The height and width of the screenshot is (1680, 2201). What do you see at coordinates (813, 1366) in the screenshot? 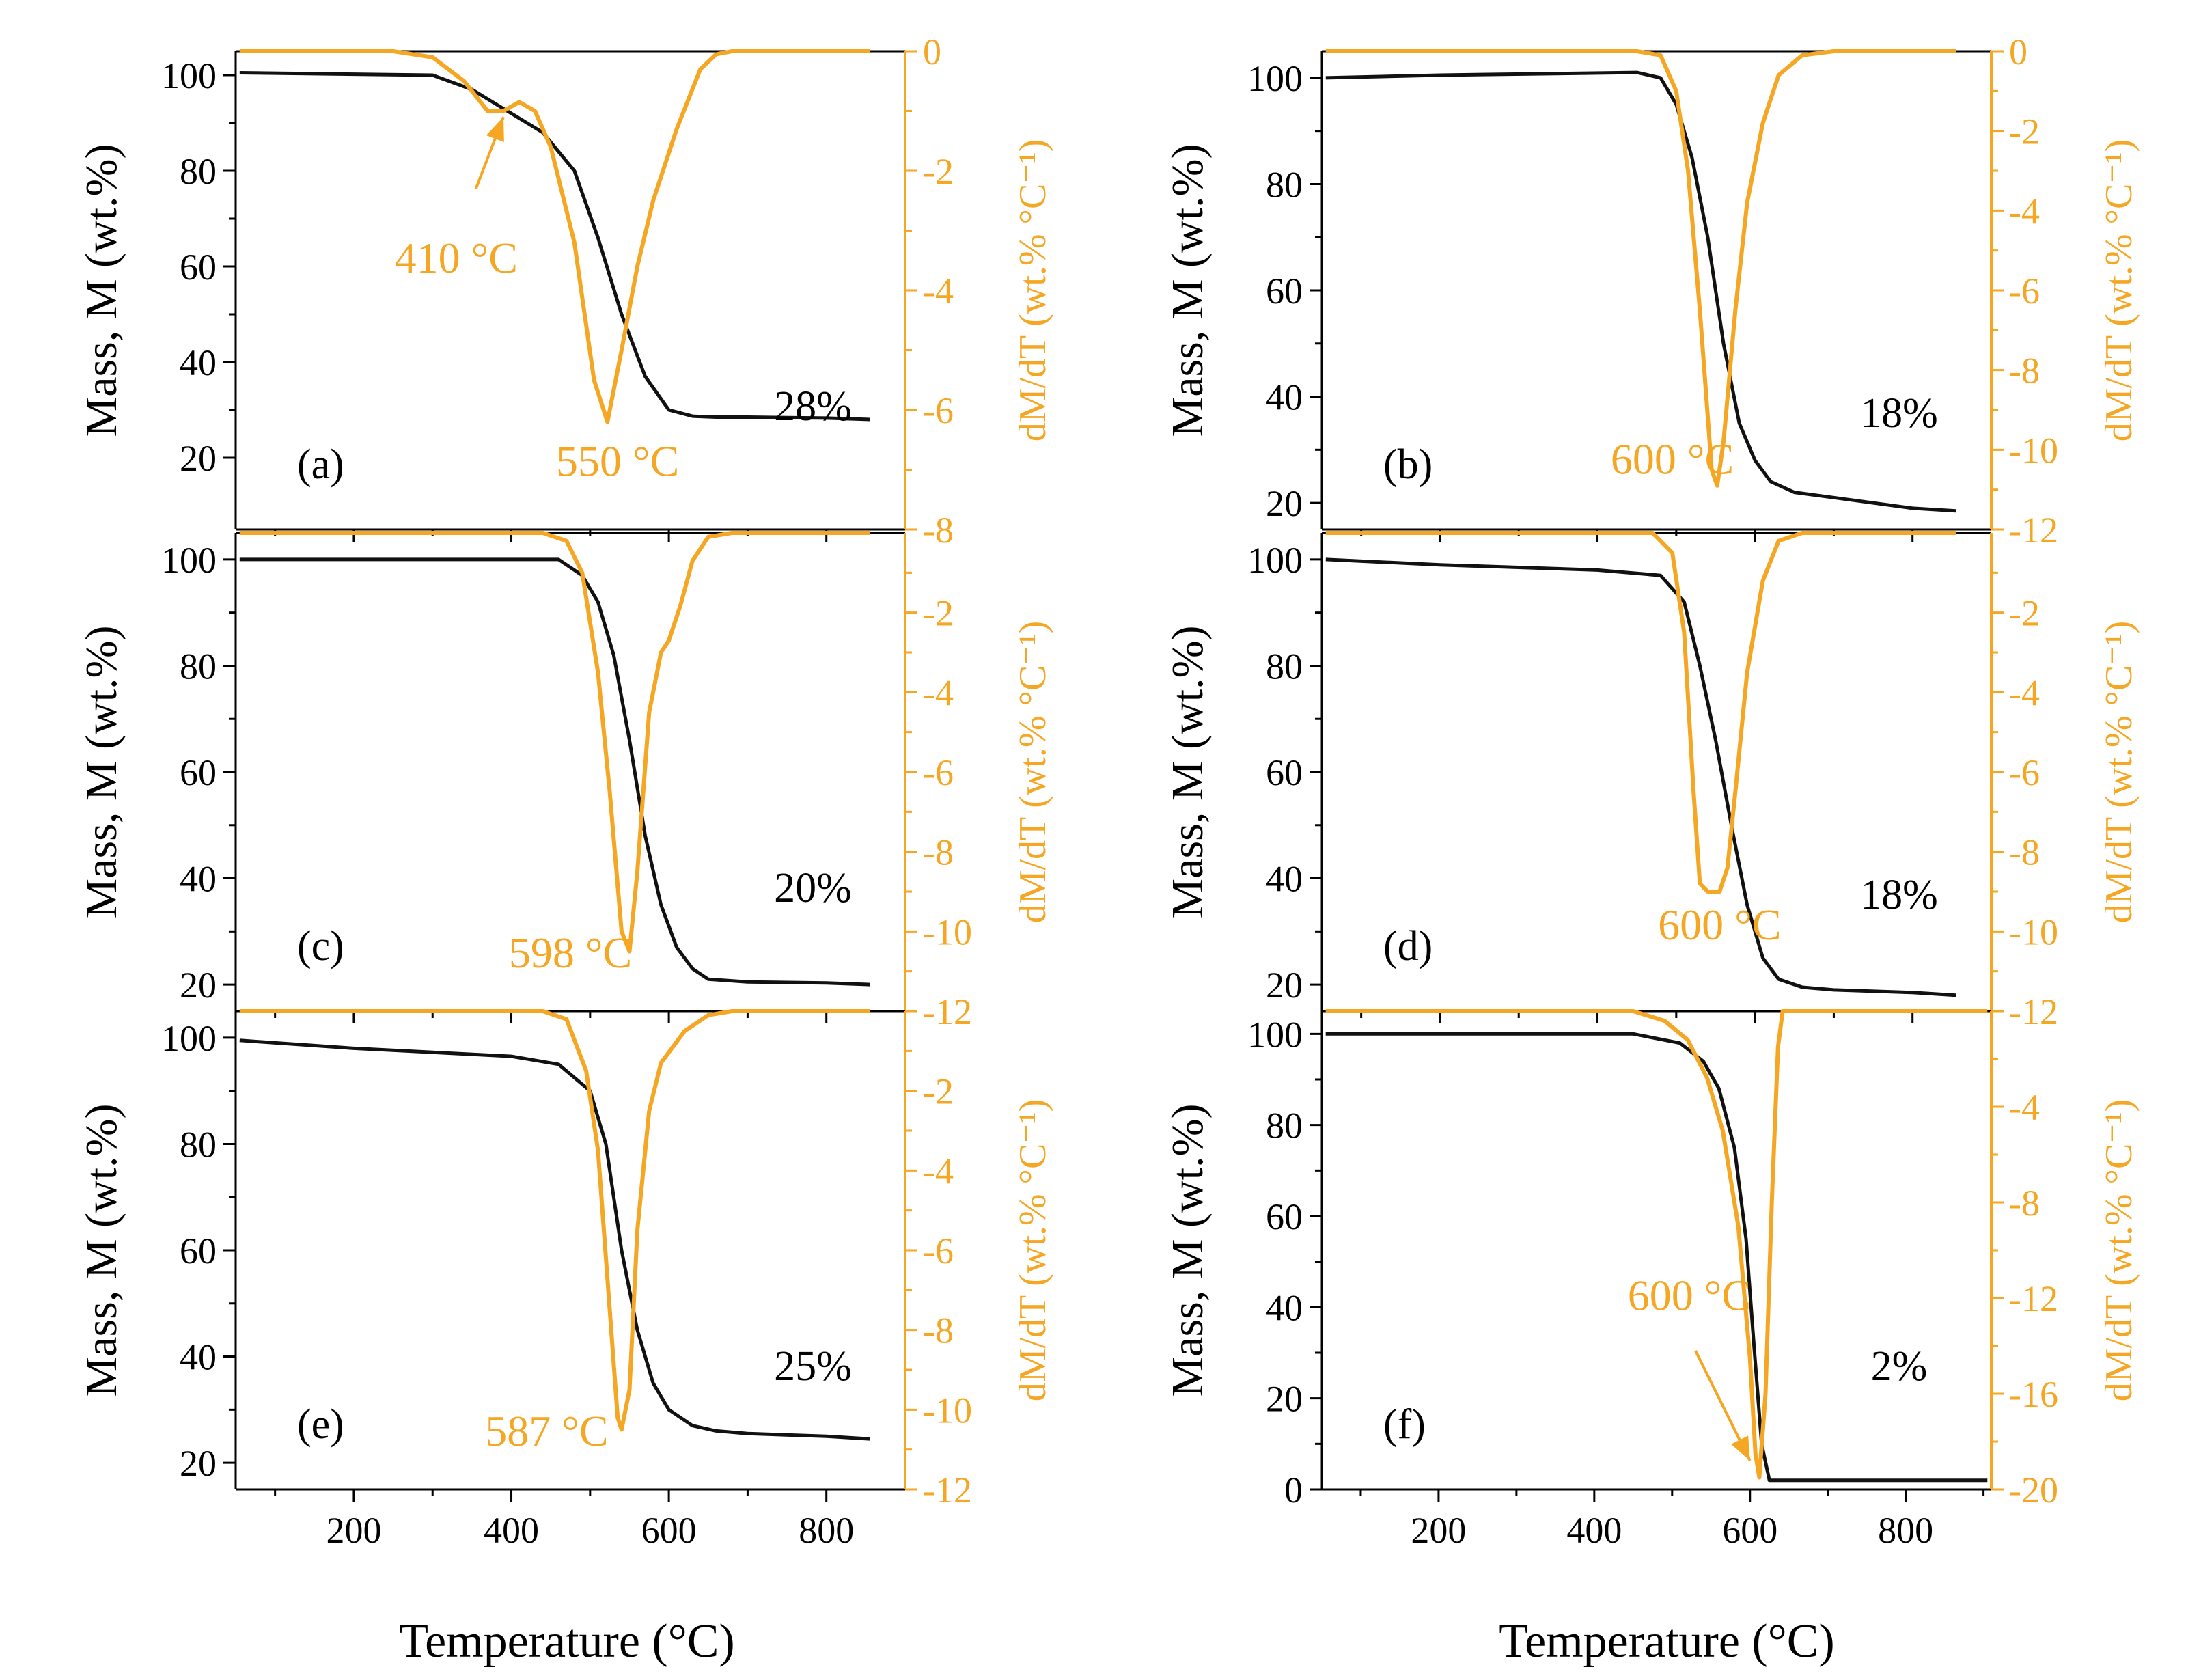
I see `residue-label: 25%` at bounding box center [813, 1366].